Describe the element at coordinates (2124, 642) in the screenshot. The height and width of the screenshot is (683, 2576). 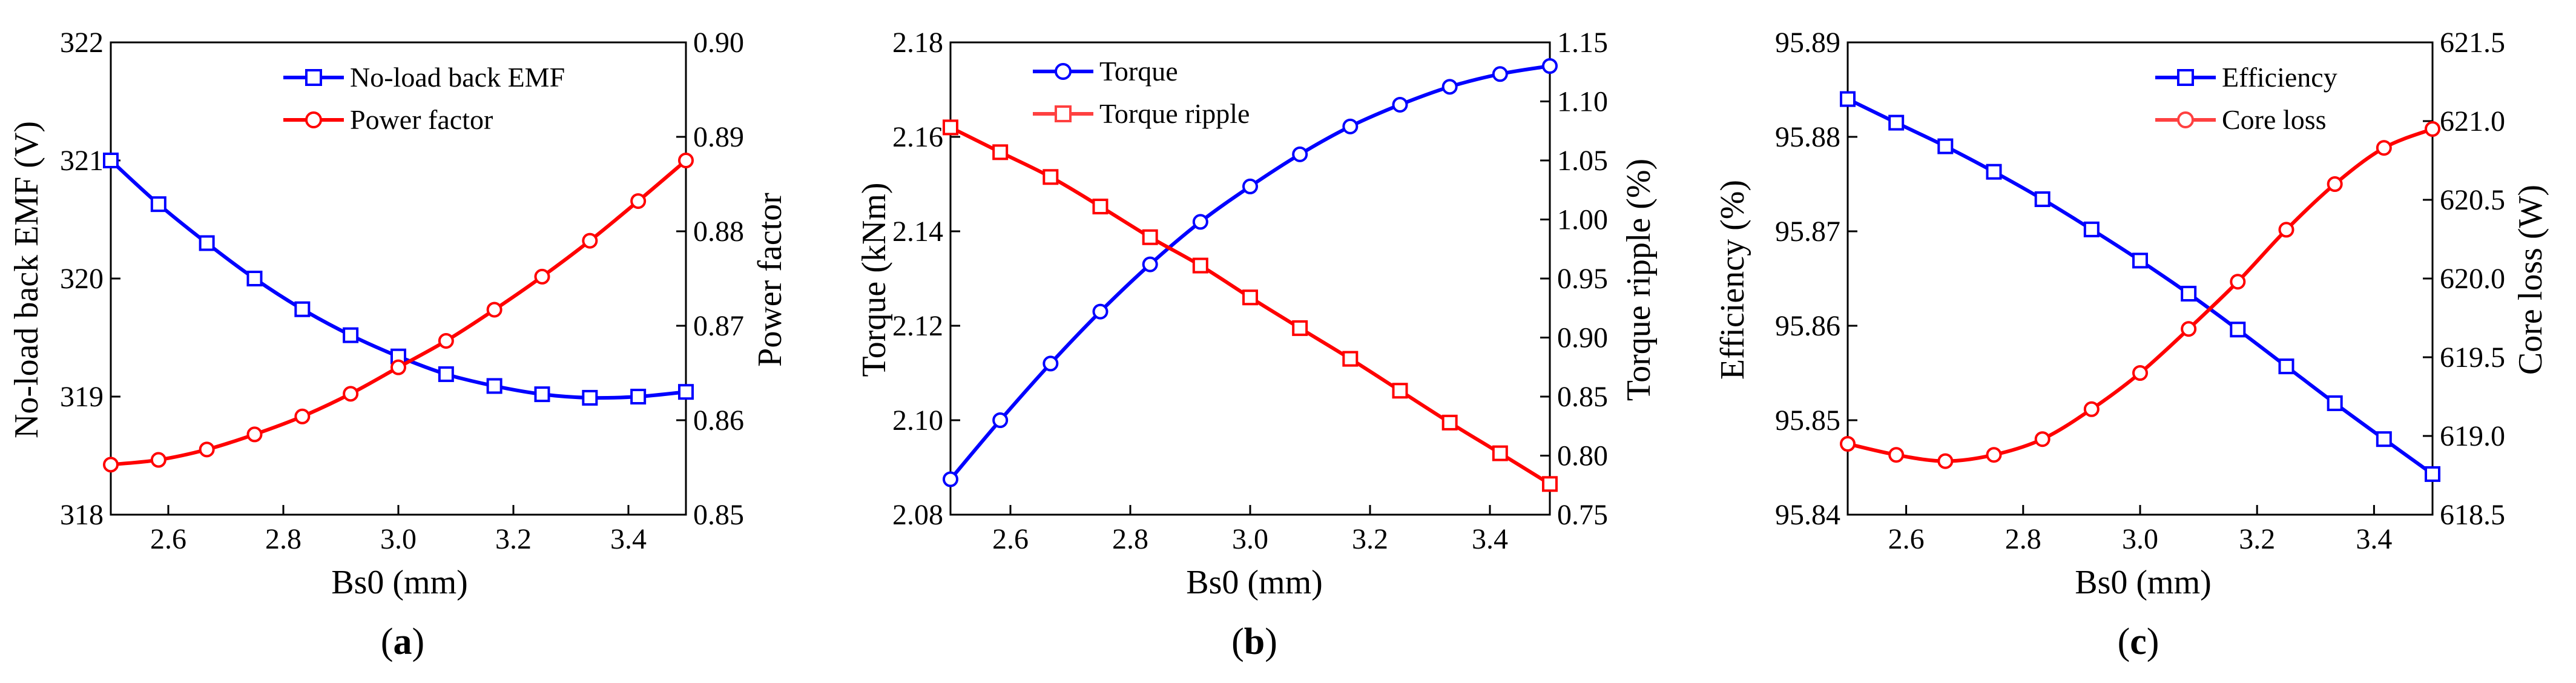
I see `panel-c-caption-open: (` at that location.